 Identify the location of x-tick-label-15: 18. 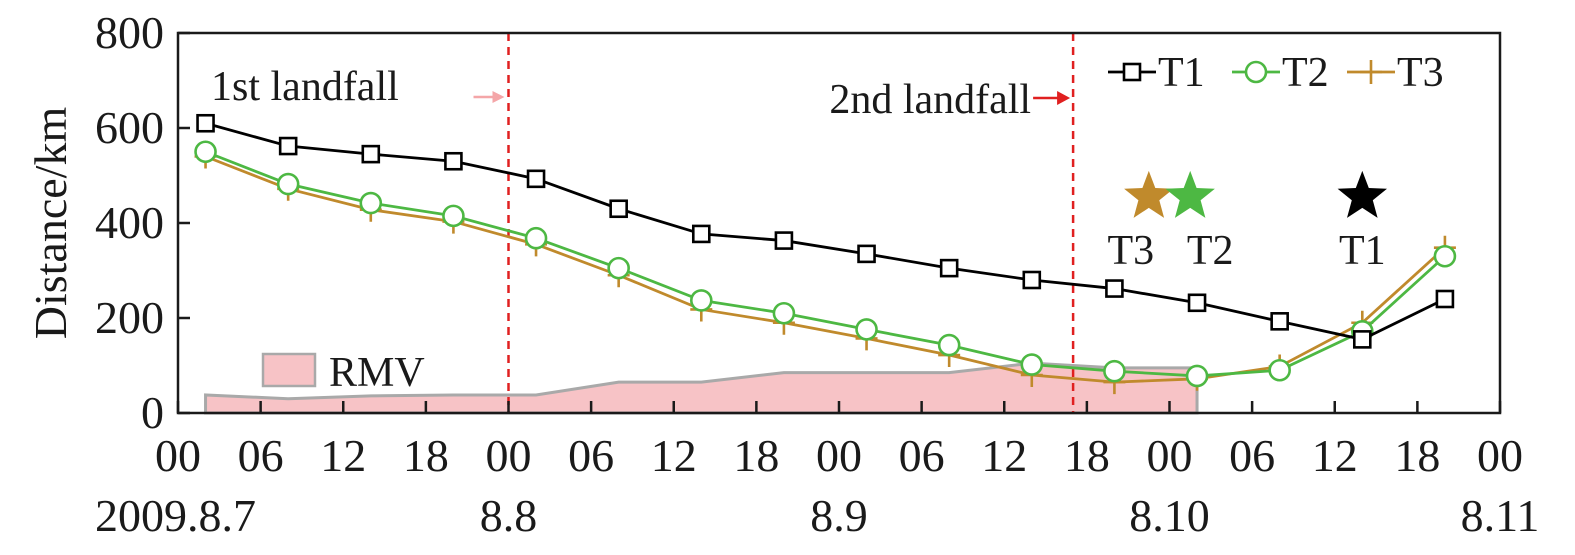
(1417, 455).